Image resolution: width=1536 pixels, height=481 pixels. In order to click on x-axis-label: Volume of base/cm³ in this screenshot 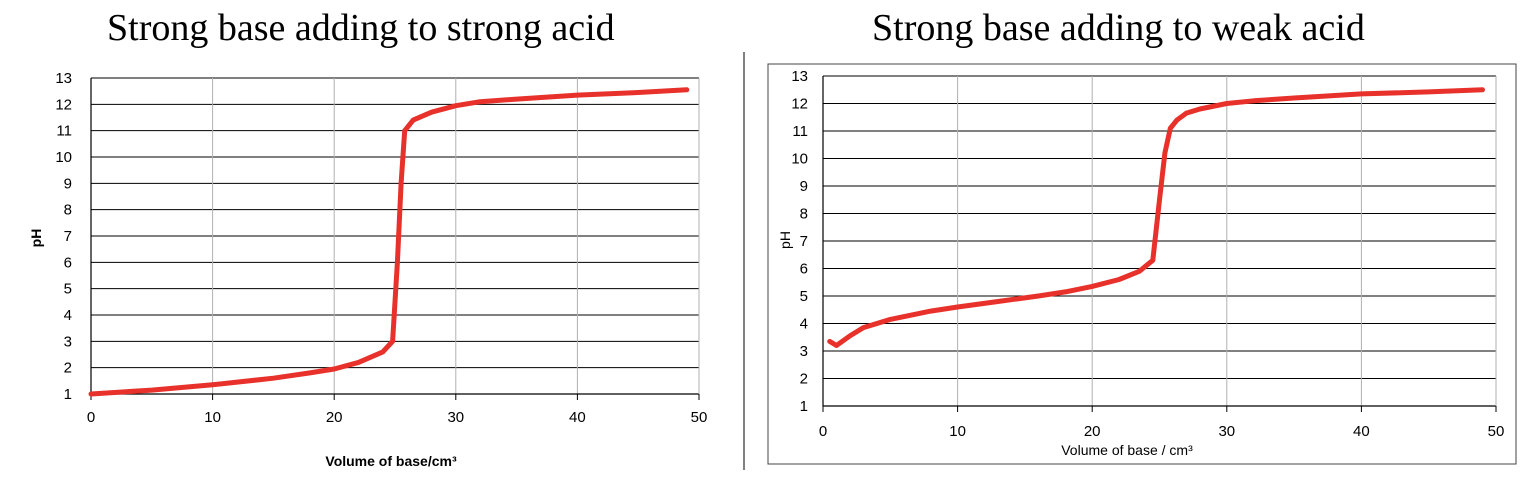, I will do `click(391, 461)`.